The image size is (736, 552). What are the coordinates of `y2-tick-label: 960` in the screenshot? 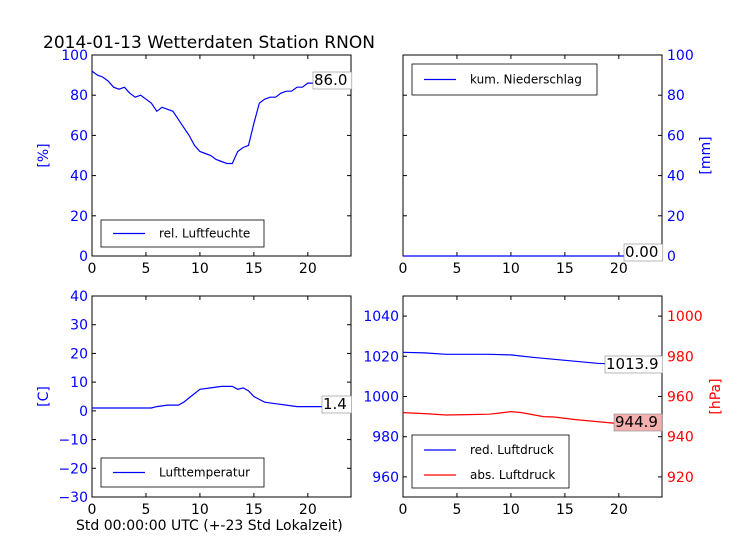 It's located at (680, 398).